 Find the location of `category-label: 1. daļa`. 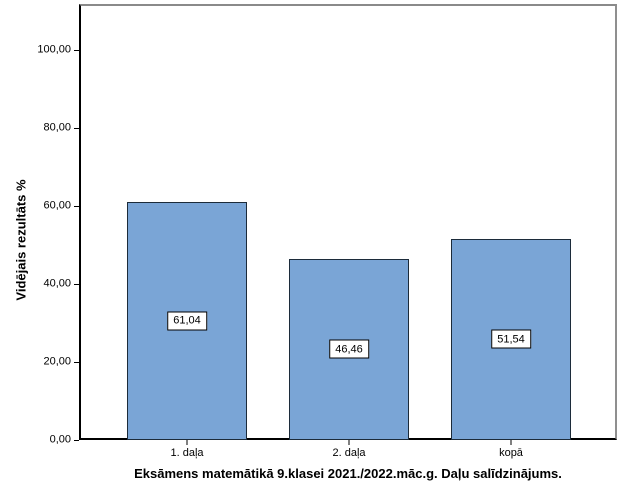

category-label: 1. daļa is located at coordinates (187, 453).